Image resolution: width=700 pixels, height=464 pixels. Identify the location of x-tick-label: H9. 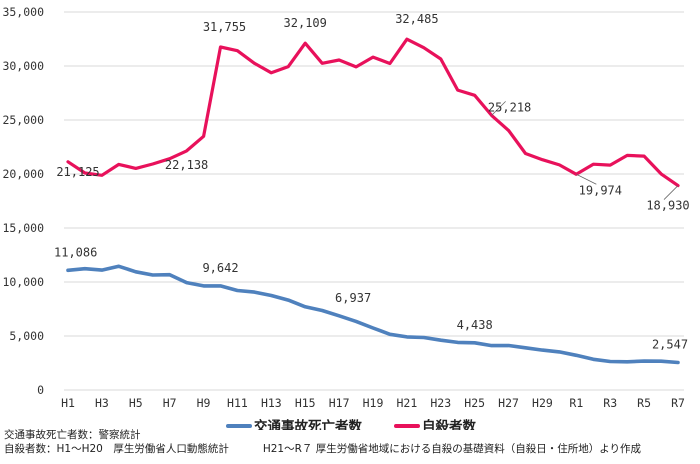
(204, 403).